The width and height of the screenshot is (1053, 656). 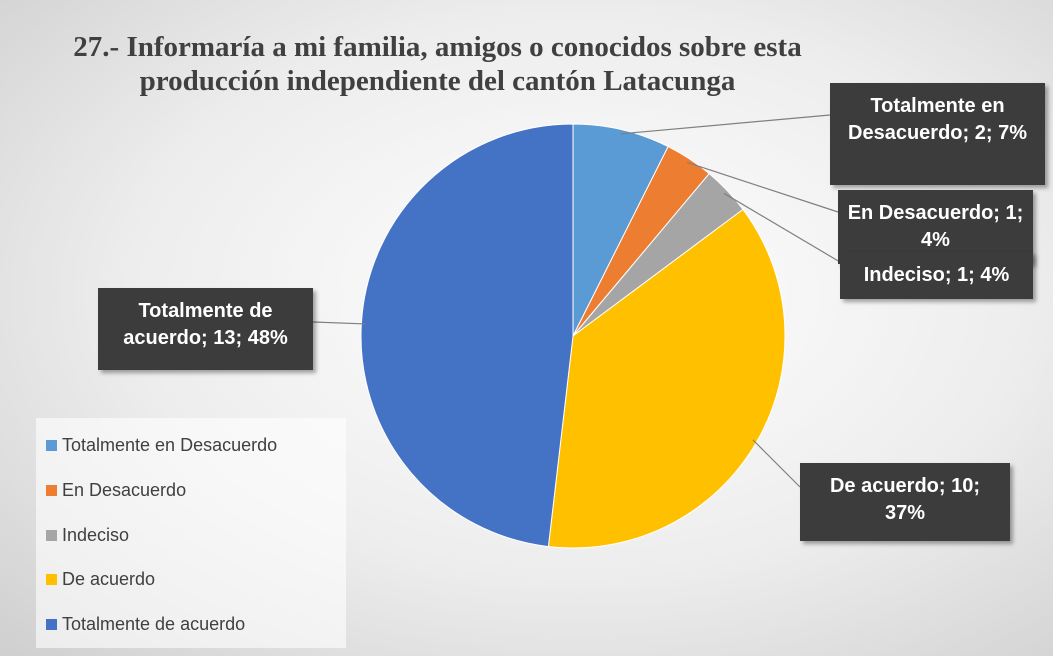 I want to click on legend-entry: Totalmente en Desacuerdo, so click(x=161, y=445).